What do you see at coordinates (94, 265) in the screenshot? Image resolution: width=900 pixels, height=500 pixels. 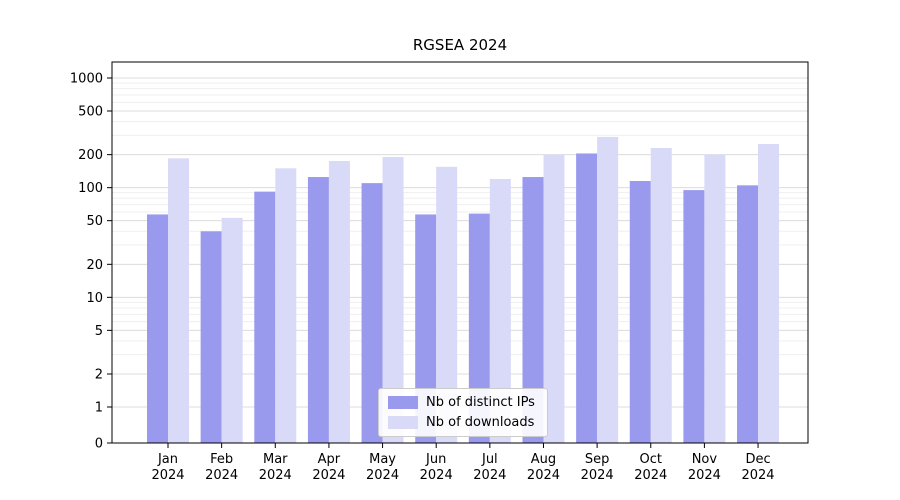 I see `y-tick-label: 20` at bounding box center [94, 265].